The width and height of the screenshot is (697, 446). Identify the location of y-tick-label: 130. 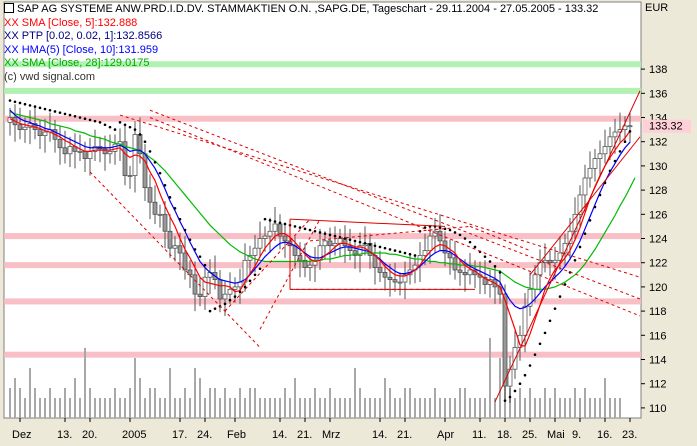
(658, 167).